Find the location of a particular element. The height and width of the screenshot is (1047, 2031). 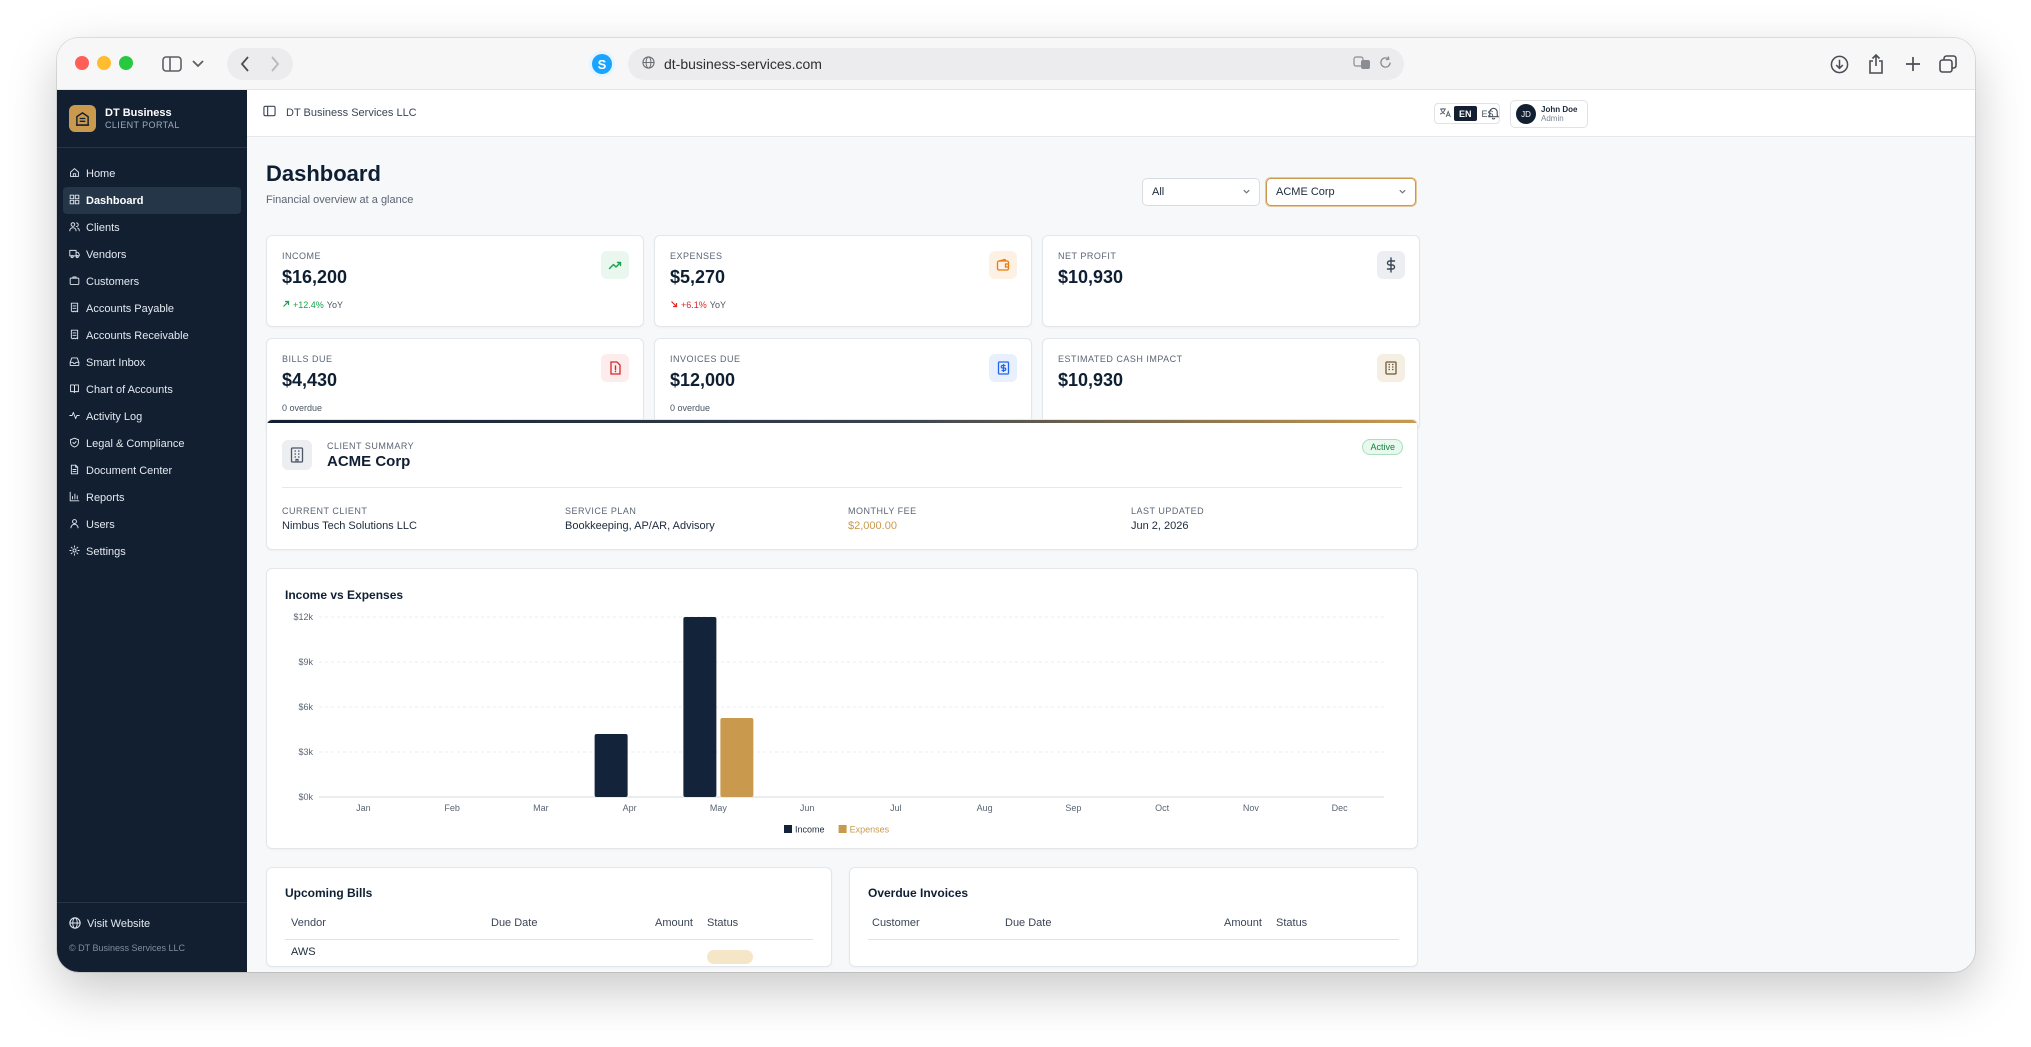

page-subtitle: Financial overview at a glance is located at coordinates (340, 200).